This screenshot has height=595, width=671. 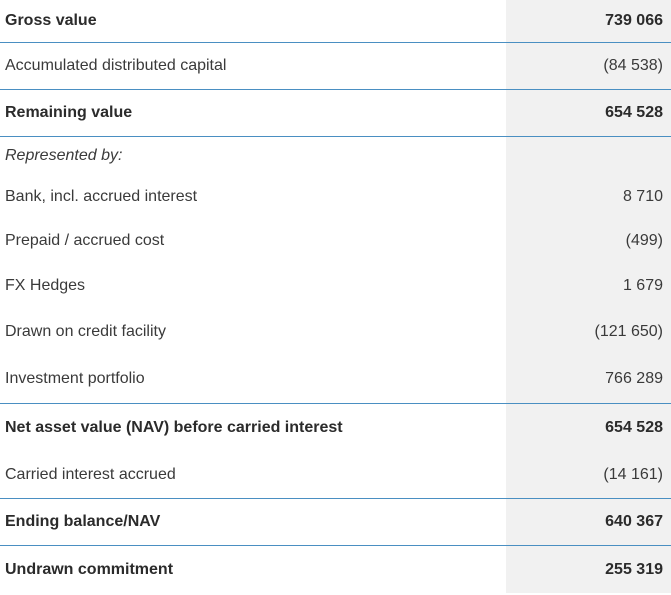 I want to click on table-row-remaining-value: Remaining value 654 528, so click(x=335, y=113).